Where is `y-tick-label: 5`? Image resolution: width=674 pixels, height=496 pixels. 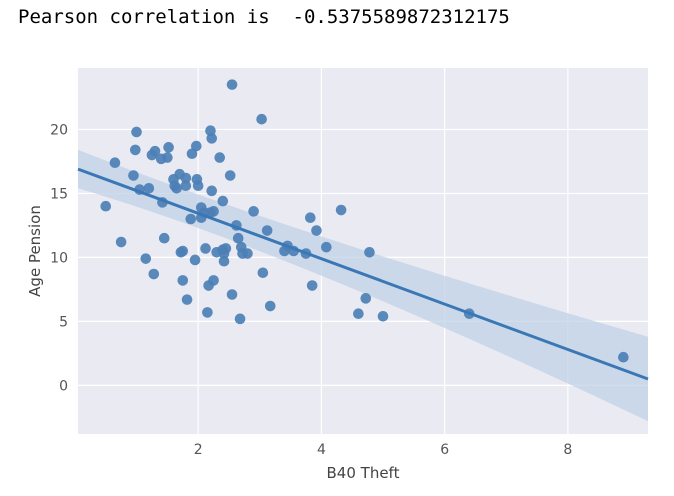
y-tick-label: 5 is located at coordinates (63, 322).